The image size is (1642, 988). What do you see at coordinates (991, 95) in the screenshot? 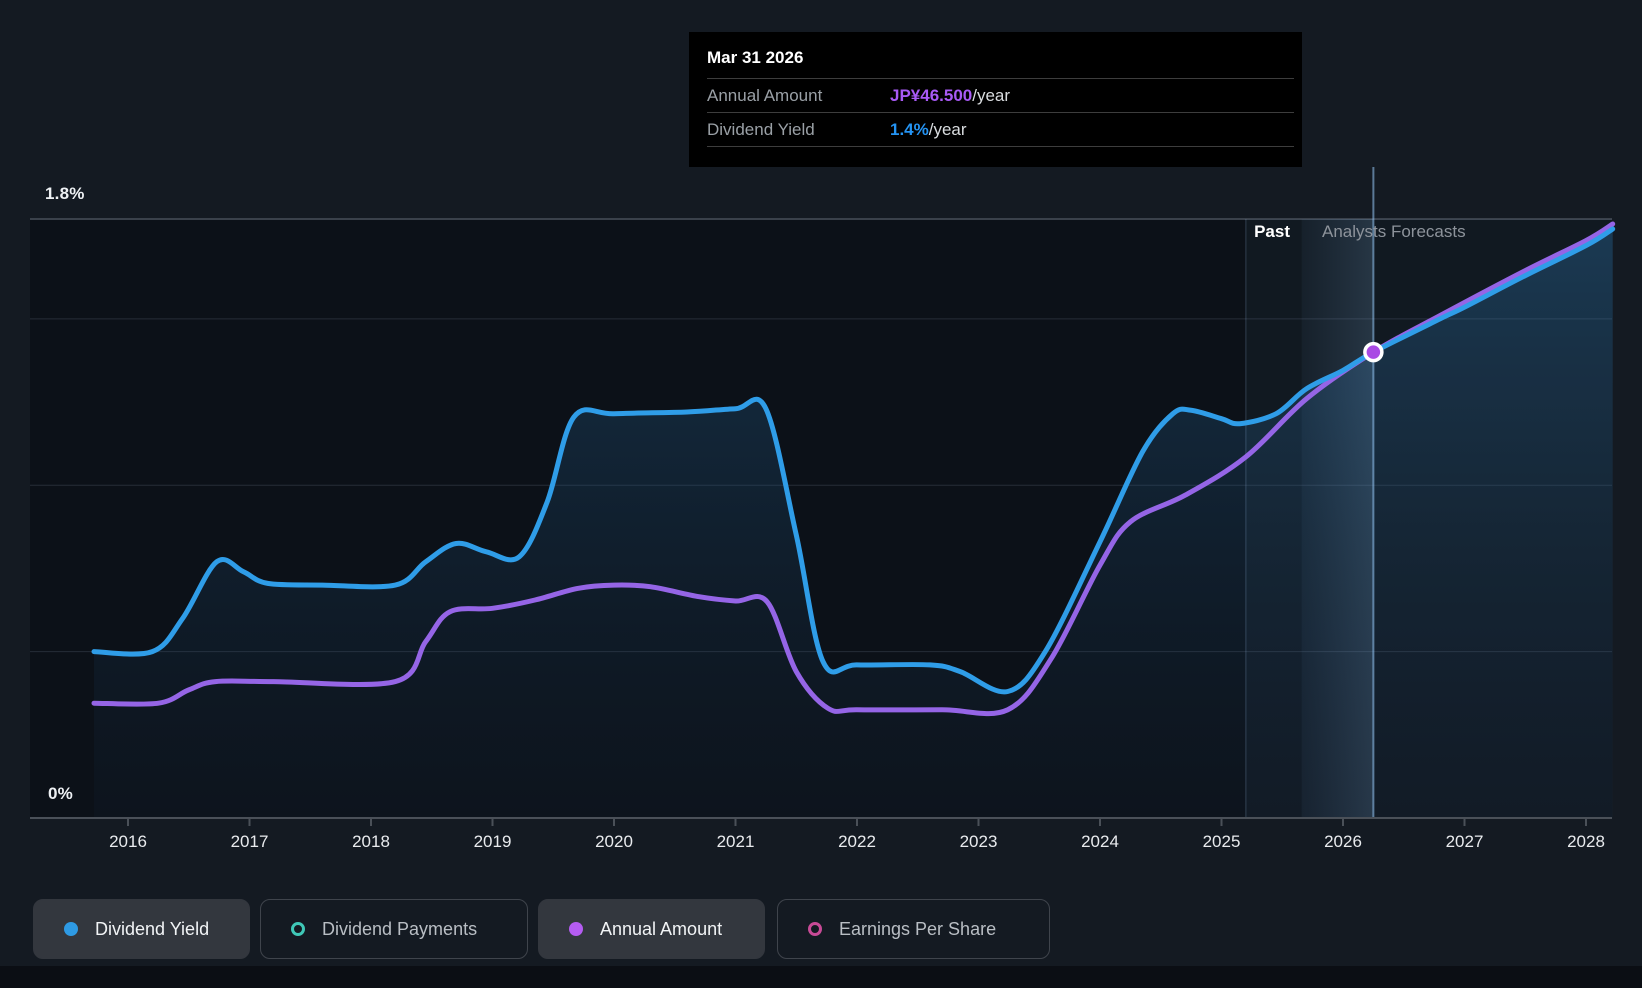
I see `tooltip-annual-amount-unit: /year` at bounding box center [991, 95].